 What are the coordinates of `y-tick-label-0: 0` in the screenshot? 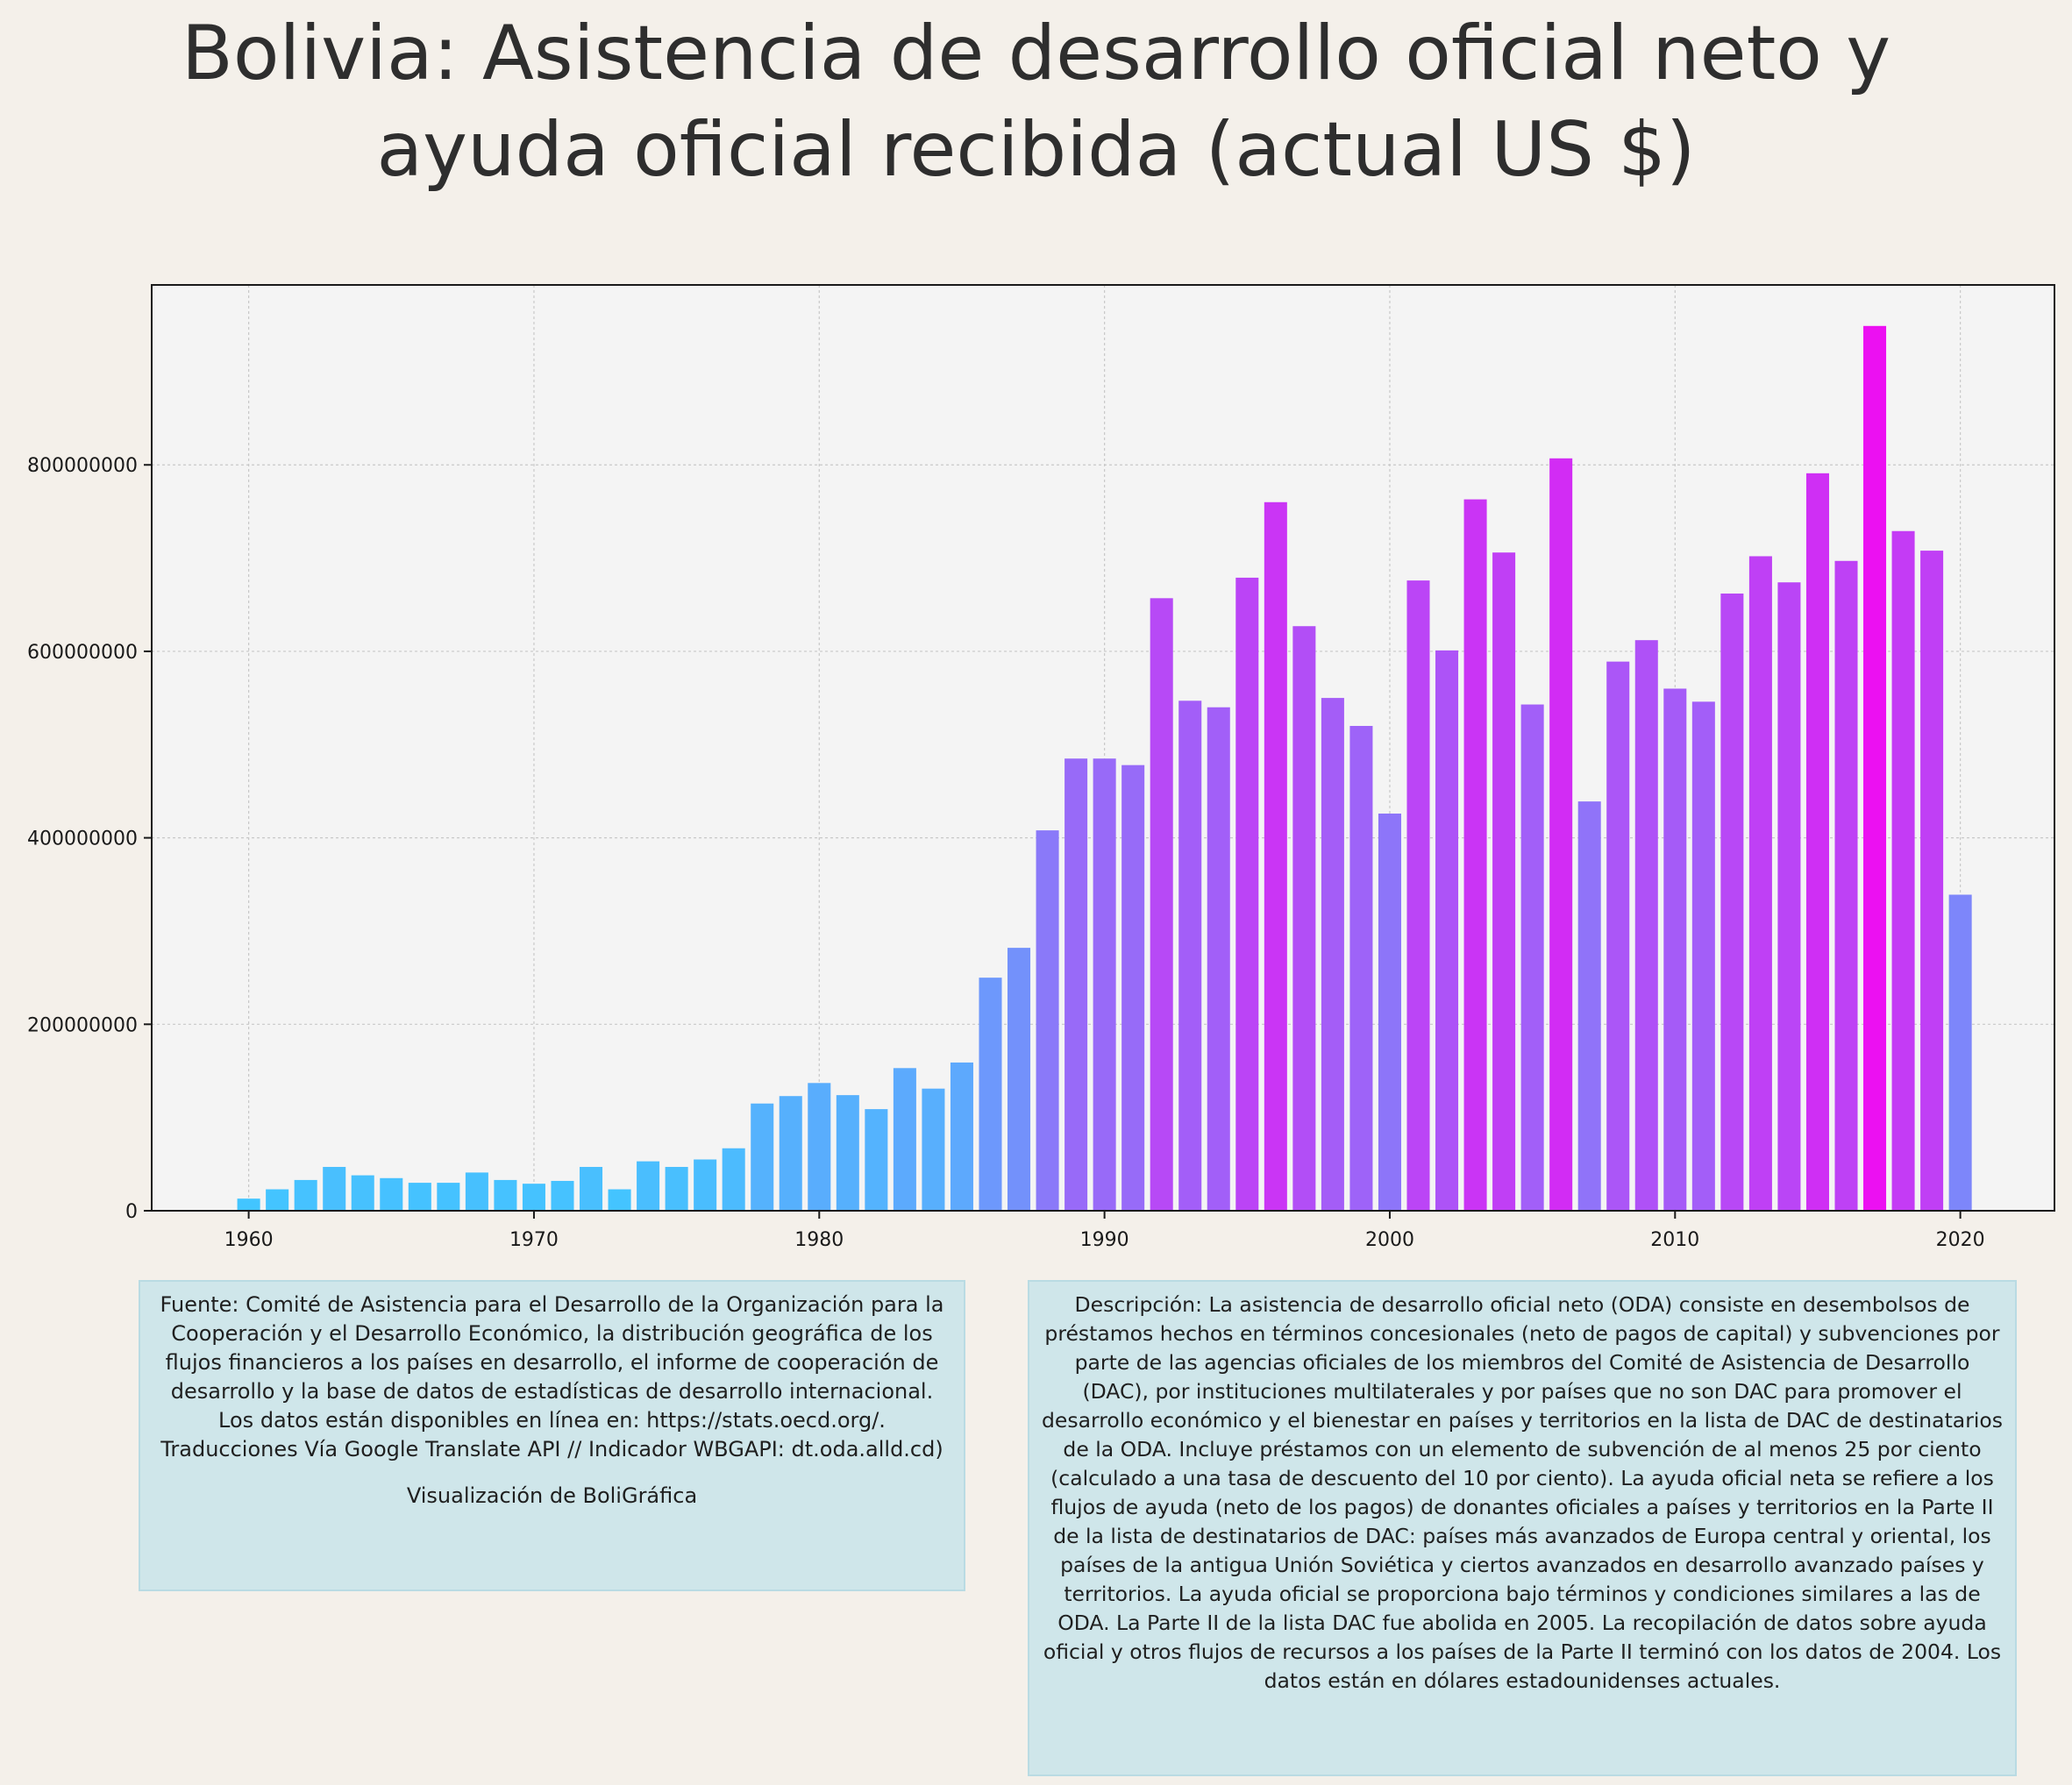 It's located at (131, 1212).